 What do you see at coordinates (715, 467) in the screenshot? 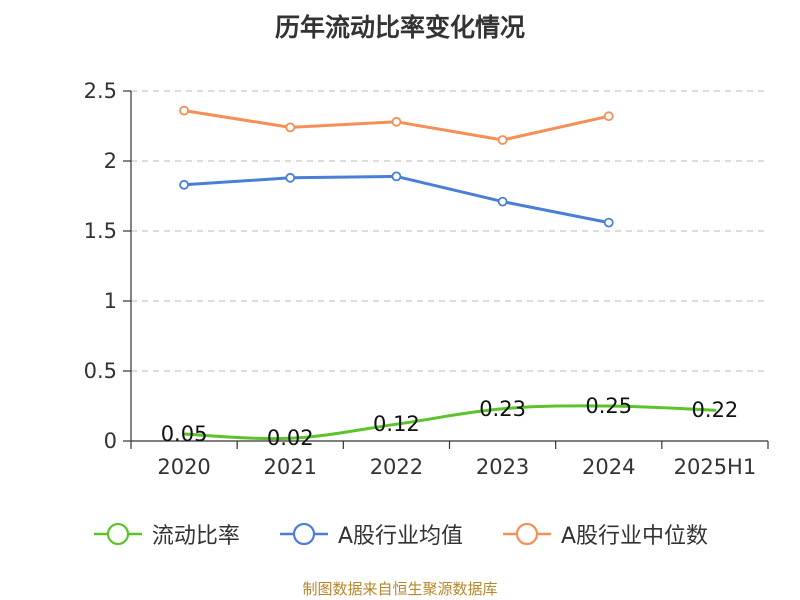
I see `x-tick-label: 2025H1` at bounding box center [715, 467].